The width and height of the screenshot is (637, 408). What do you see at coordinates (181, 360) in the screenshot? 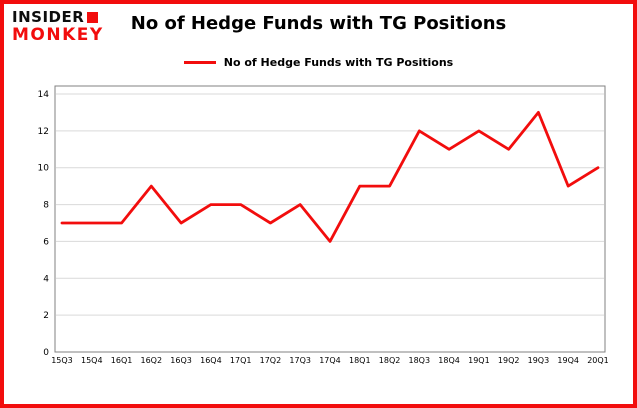
I see `svg-text: 16Q3` at bounding box center [181, 360].